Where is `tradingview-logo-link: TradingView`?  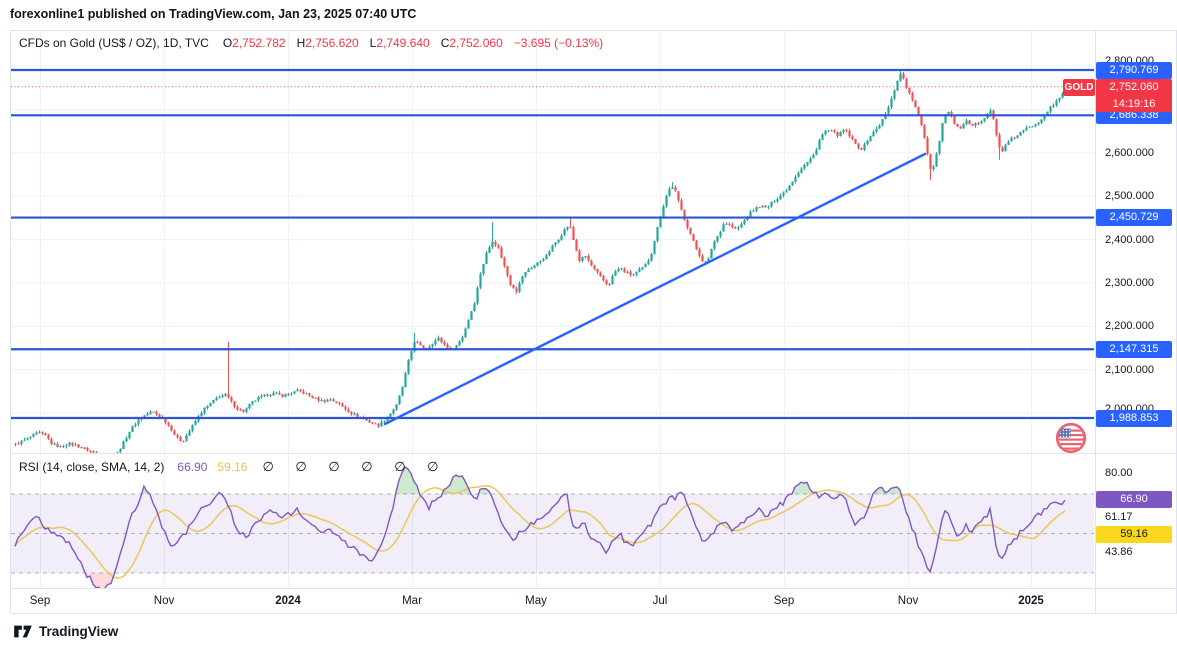
tradingview-logo-link: TradingView is located at coordinates (65, 631).